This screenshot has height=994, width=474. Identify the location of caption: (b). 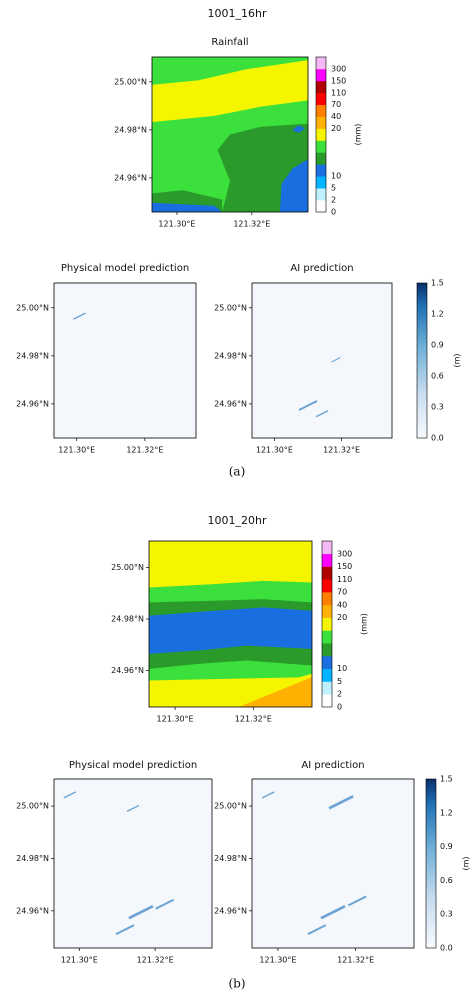
(236, 984).